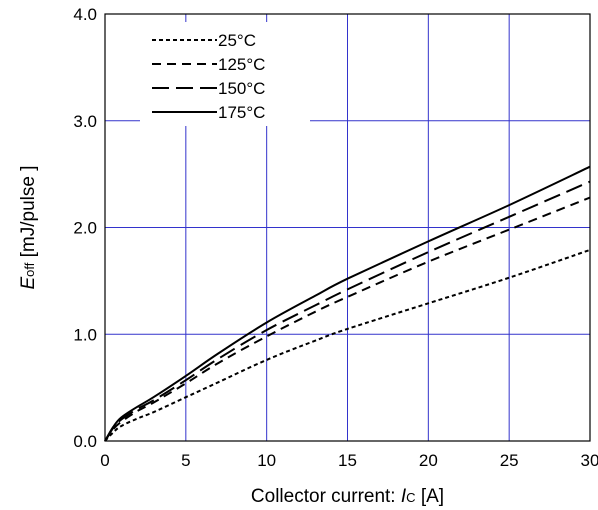 This screenshot has width=598, height=510. Describe the element at coordinates (410, 497) in the screenshot. I see `x-axis-title-subscript: C` at that location.